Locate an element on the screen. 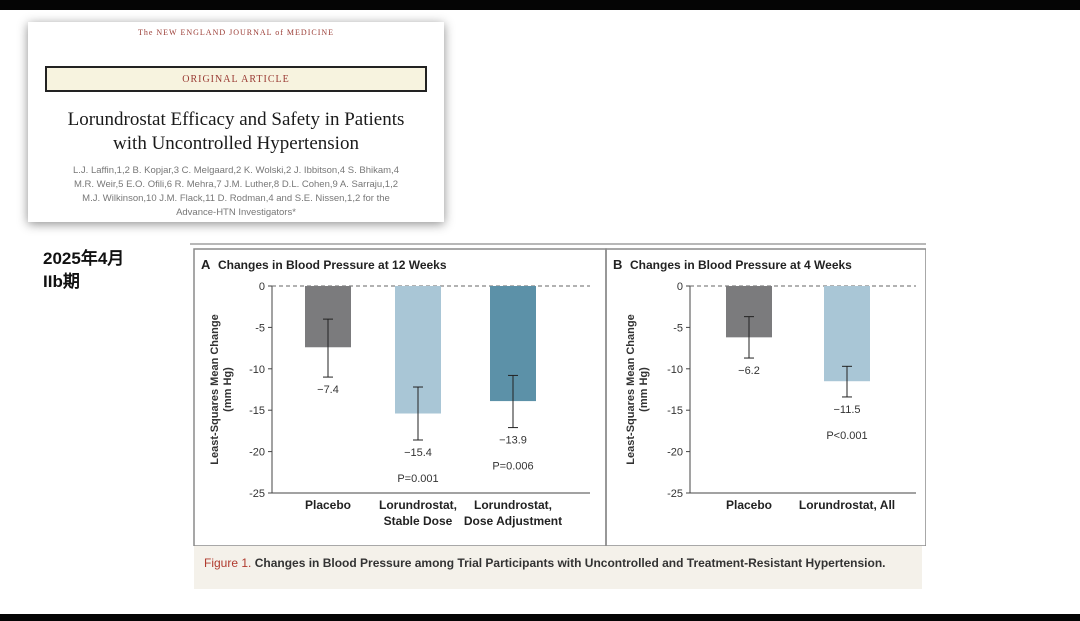 This screenshot has height=621, width=1080. p-value-label: P<0.001 is located at coordinates (846, 436).